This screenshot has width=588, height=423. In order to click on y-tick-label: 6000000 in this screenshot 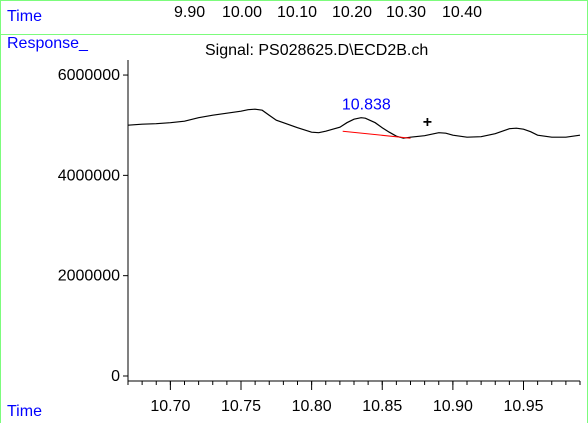, I will do `click(89, 75)`.